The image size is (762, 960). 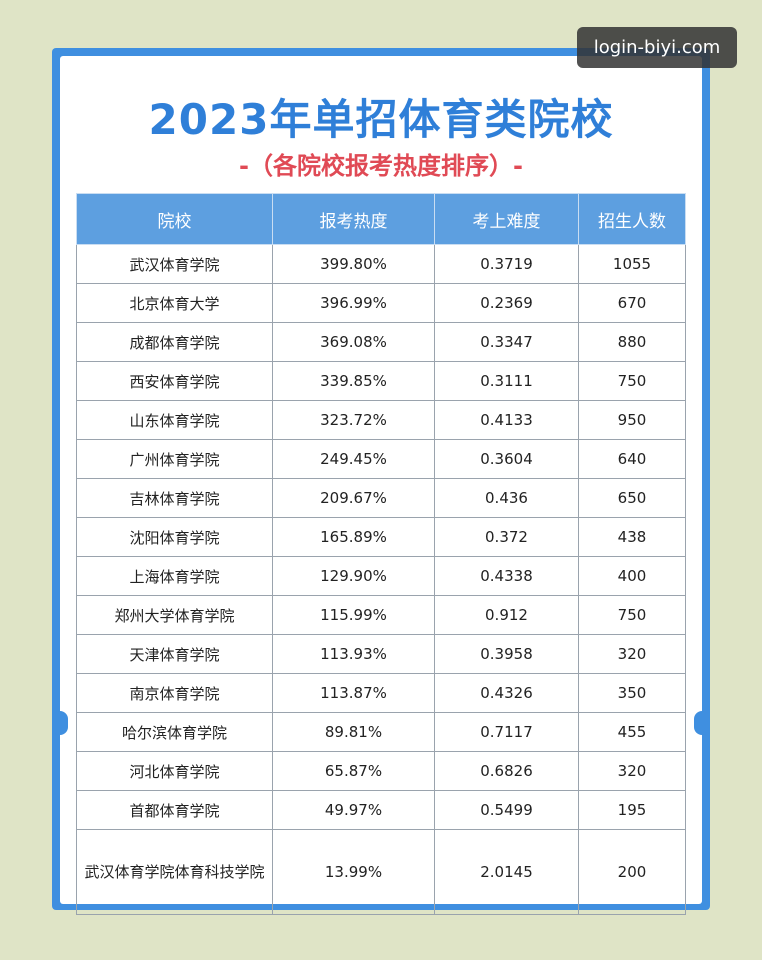 I want to click on table-cell: 哈尔滨体育学院, so click(x=174, y=732).